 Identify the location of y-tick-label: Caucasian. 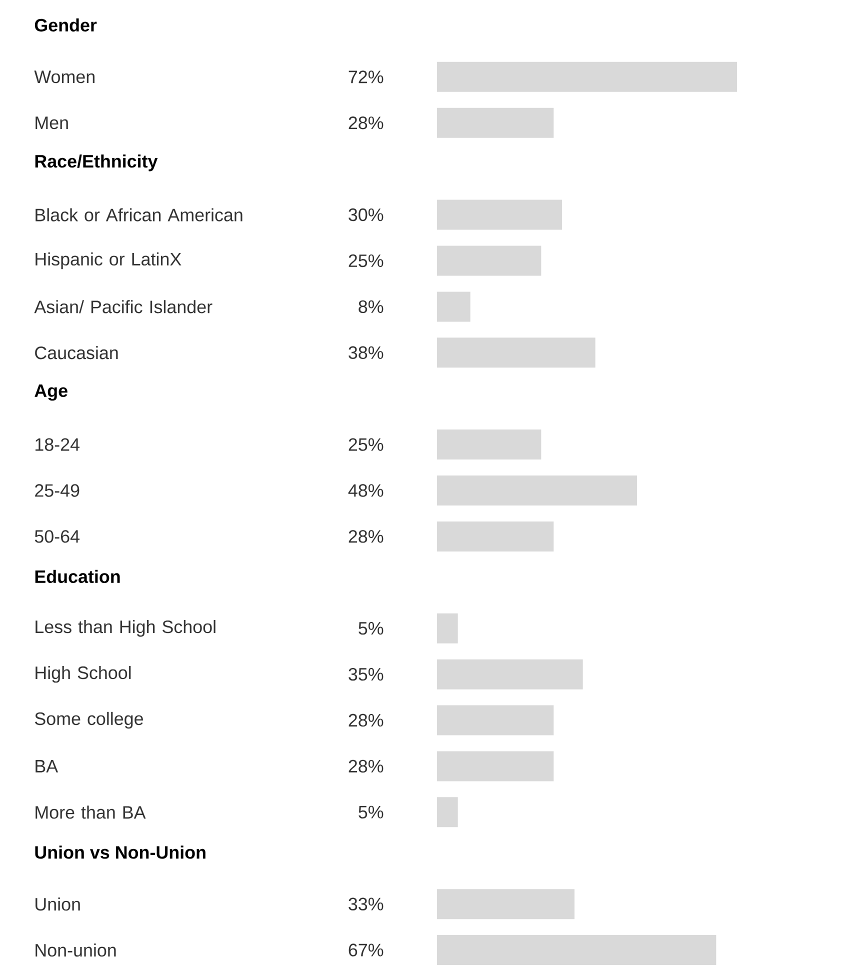
(76, 353).